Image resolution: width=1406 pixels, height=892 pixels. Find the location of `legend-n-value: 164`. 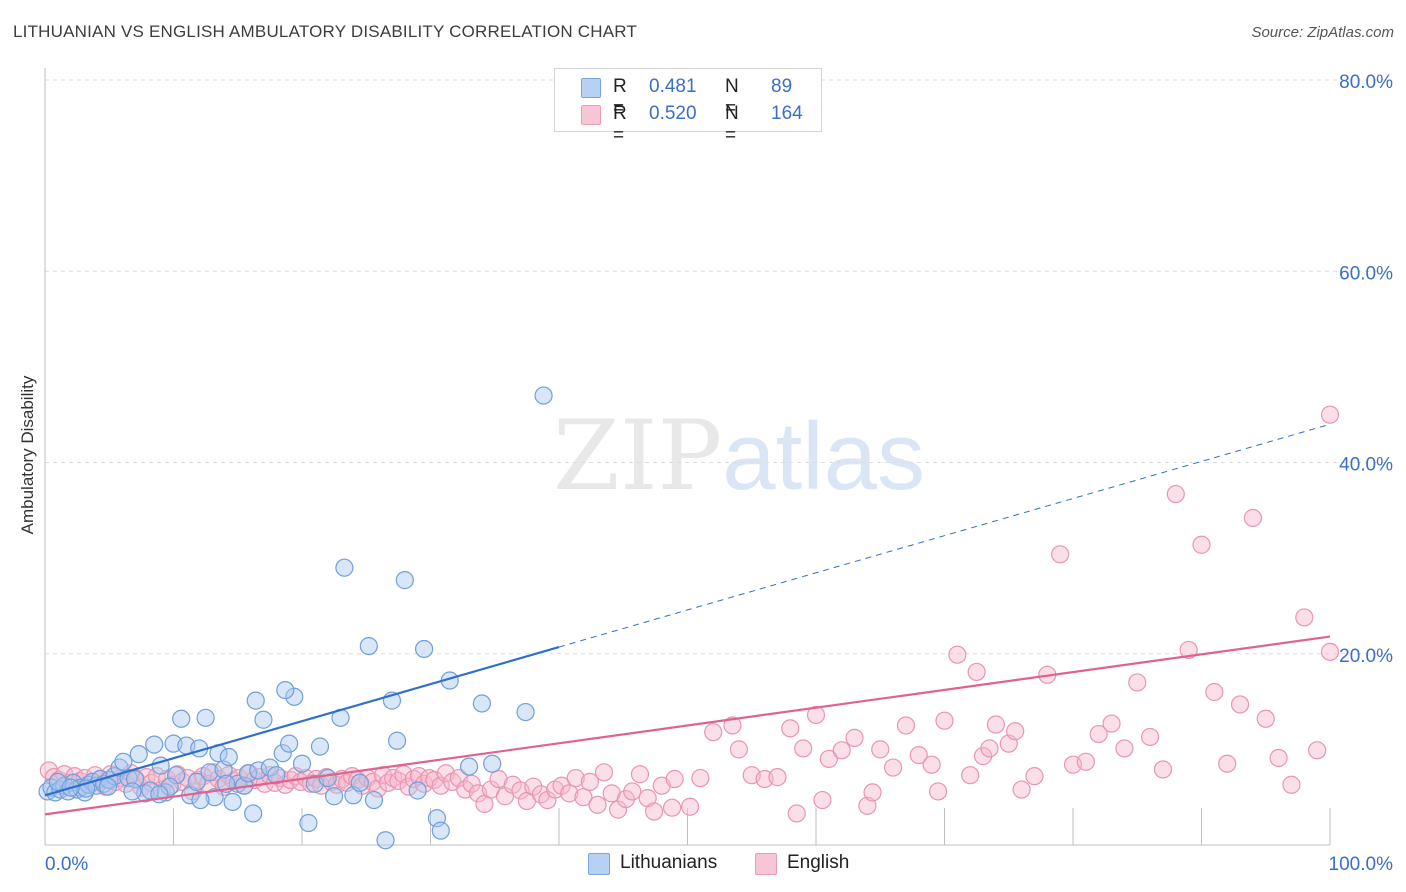

legend-n-value: 164 is located at coordinates (787, 113).